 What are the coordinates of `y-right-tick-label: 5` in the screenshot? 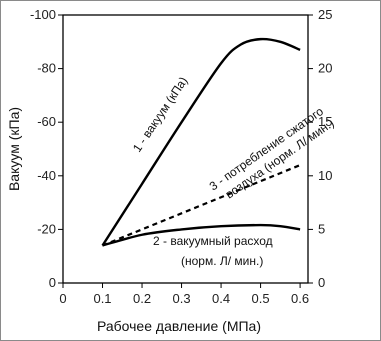 It's located at (321, 228).